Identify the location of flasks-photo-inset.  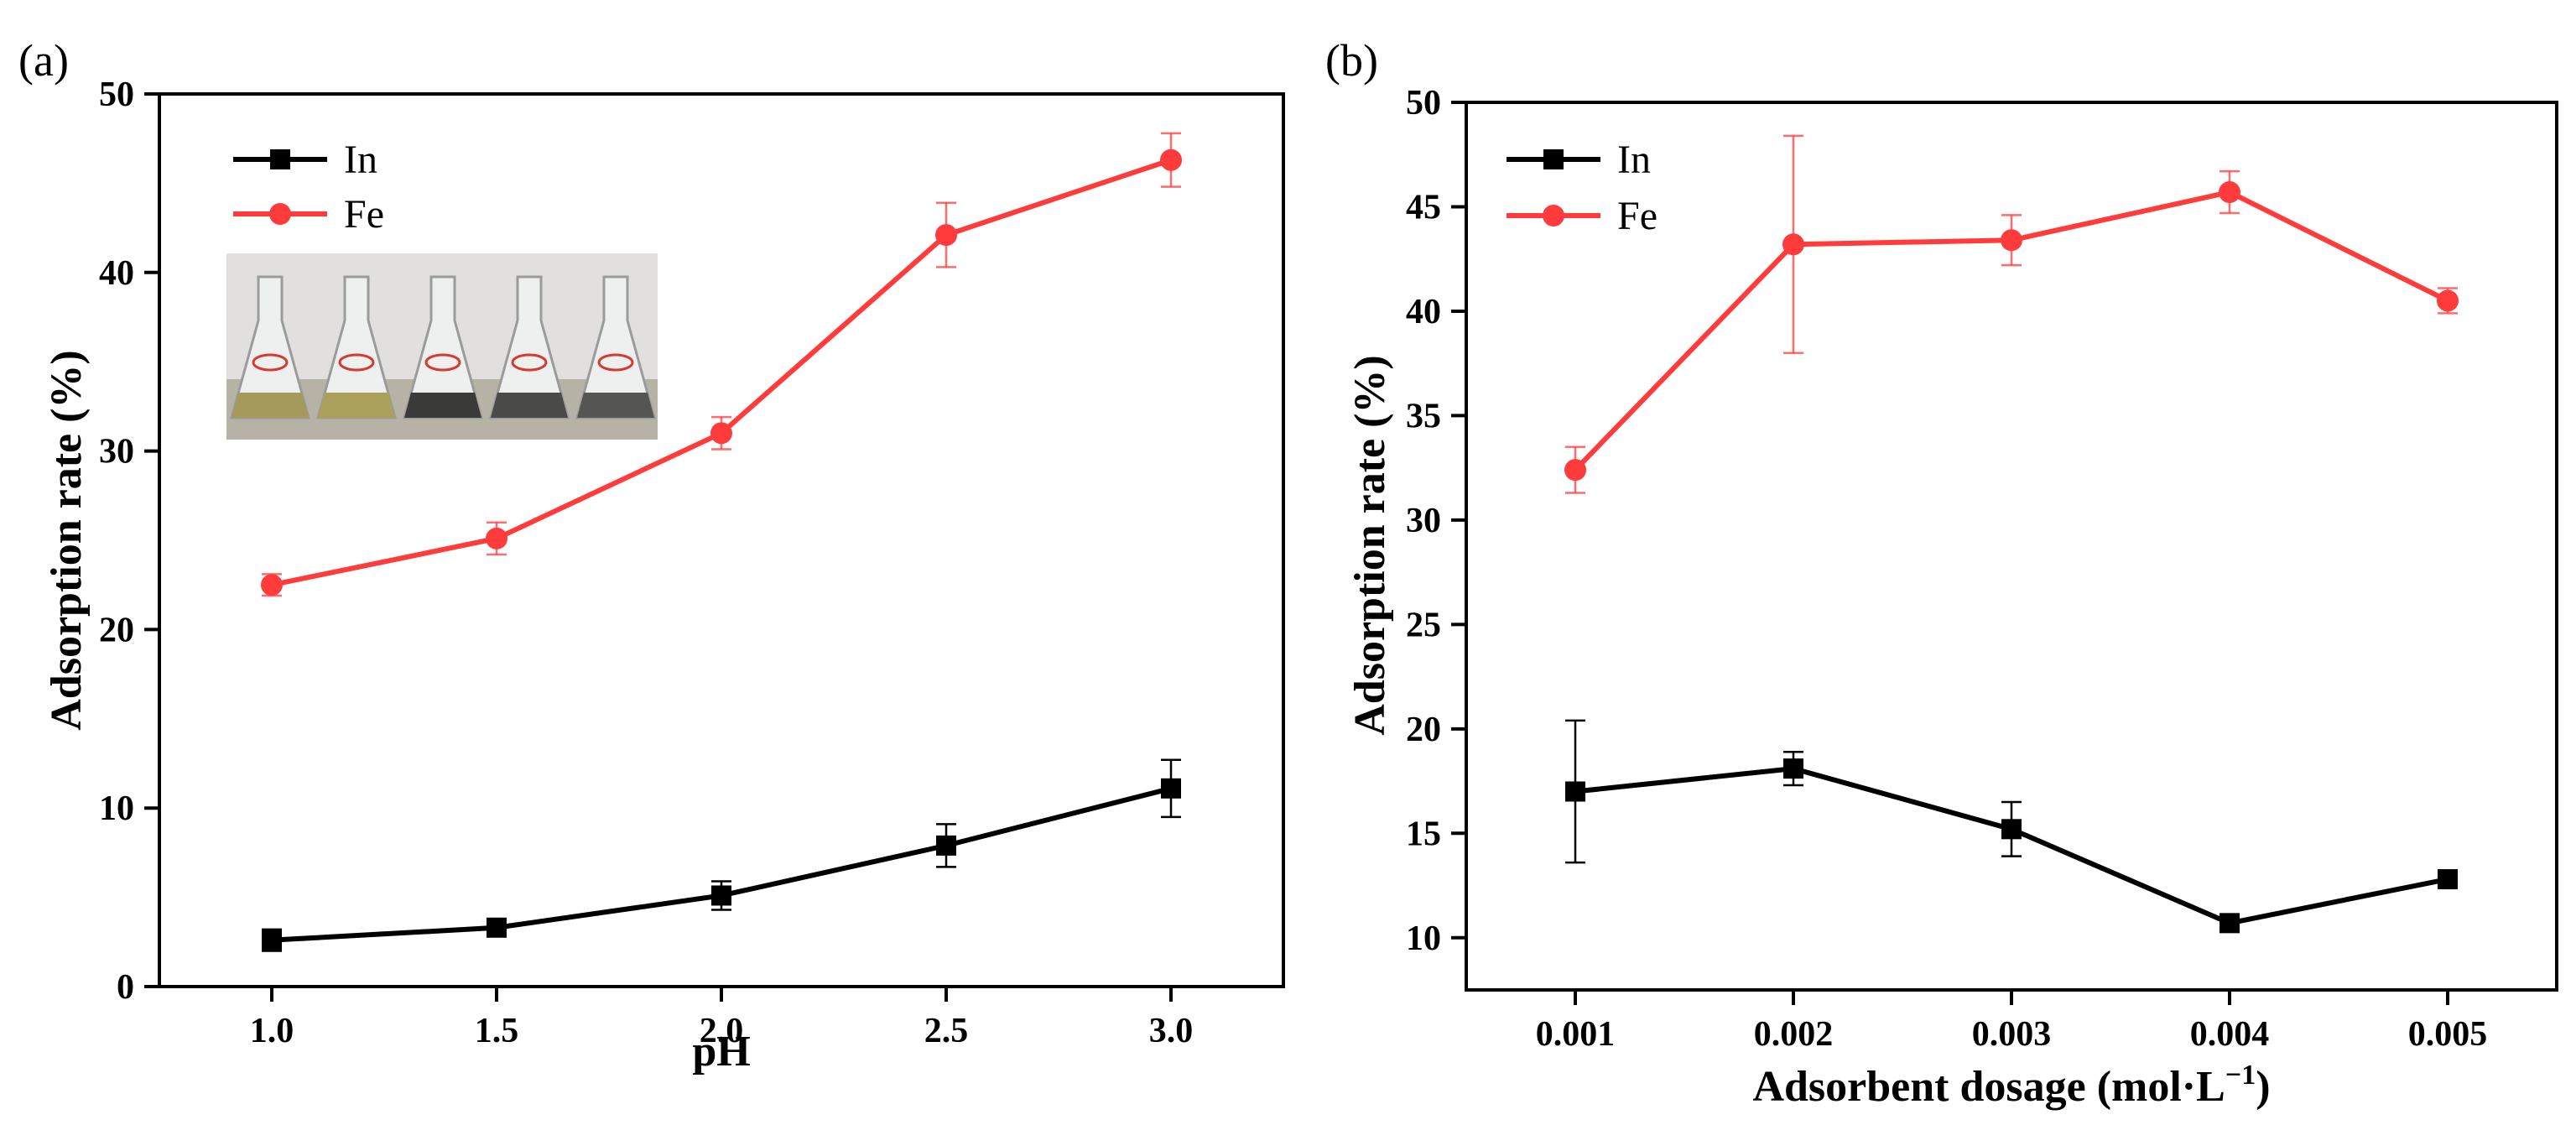
(442, 346).